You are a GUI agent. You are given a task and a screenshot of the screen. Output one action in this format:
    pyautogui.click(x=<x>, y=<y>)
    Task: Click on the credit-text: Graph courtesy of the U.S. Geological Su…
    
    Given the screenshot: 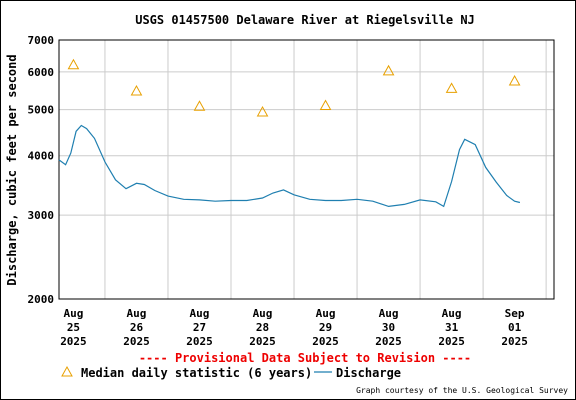 What is the action you would take?
    pyautogui.click(x=462, y=390)
    